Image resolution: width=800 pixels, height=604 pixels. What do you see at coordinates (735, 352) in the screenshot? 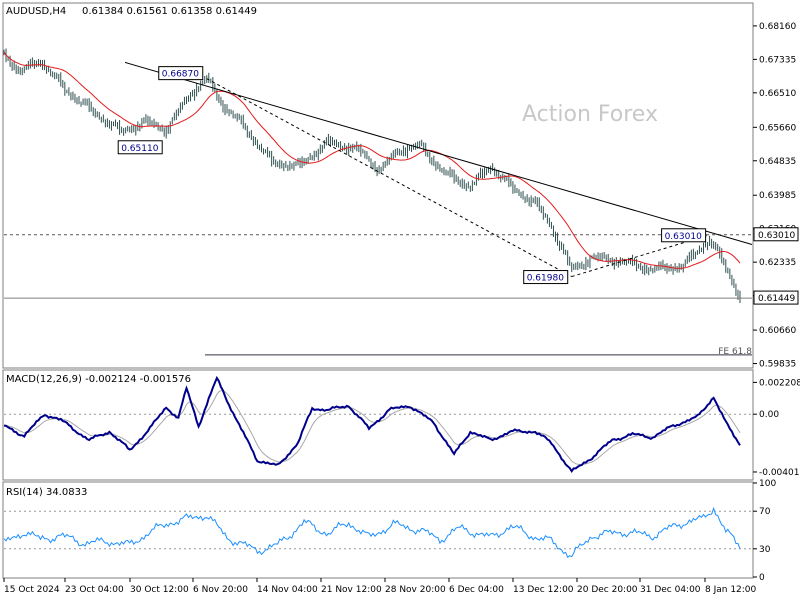
I see `fe-label: FE 61.8` at bounding box center [735, 352].